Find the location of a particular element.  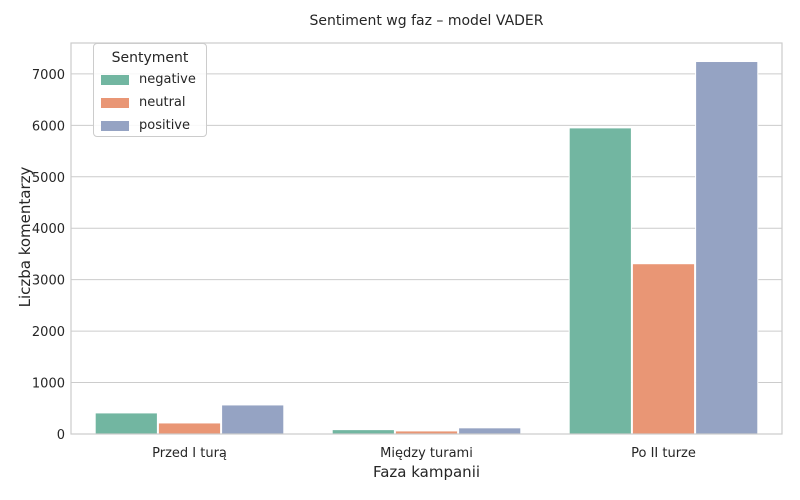

y-tick-label-1000: 1000 is located at coordinates (48, 384).